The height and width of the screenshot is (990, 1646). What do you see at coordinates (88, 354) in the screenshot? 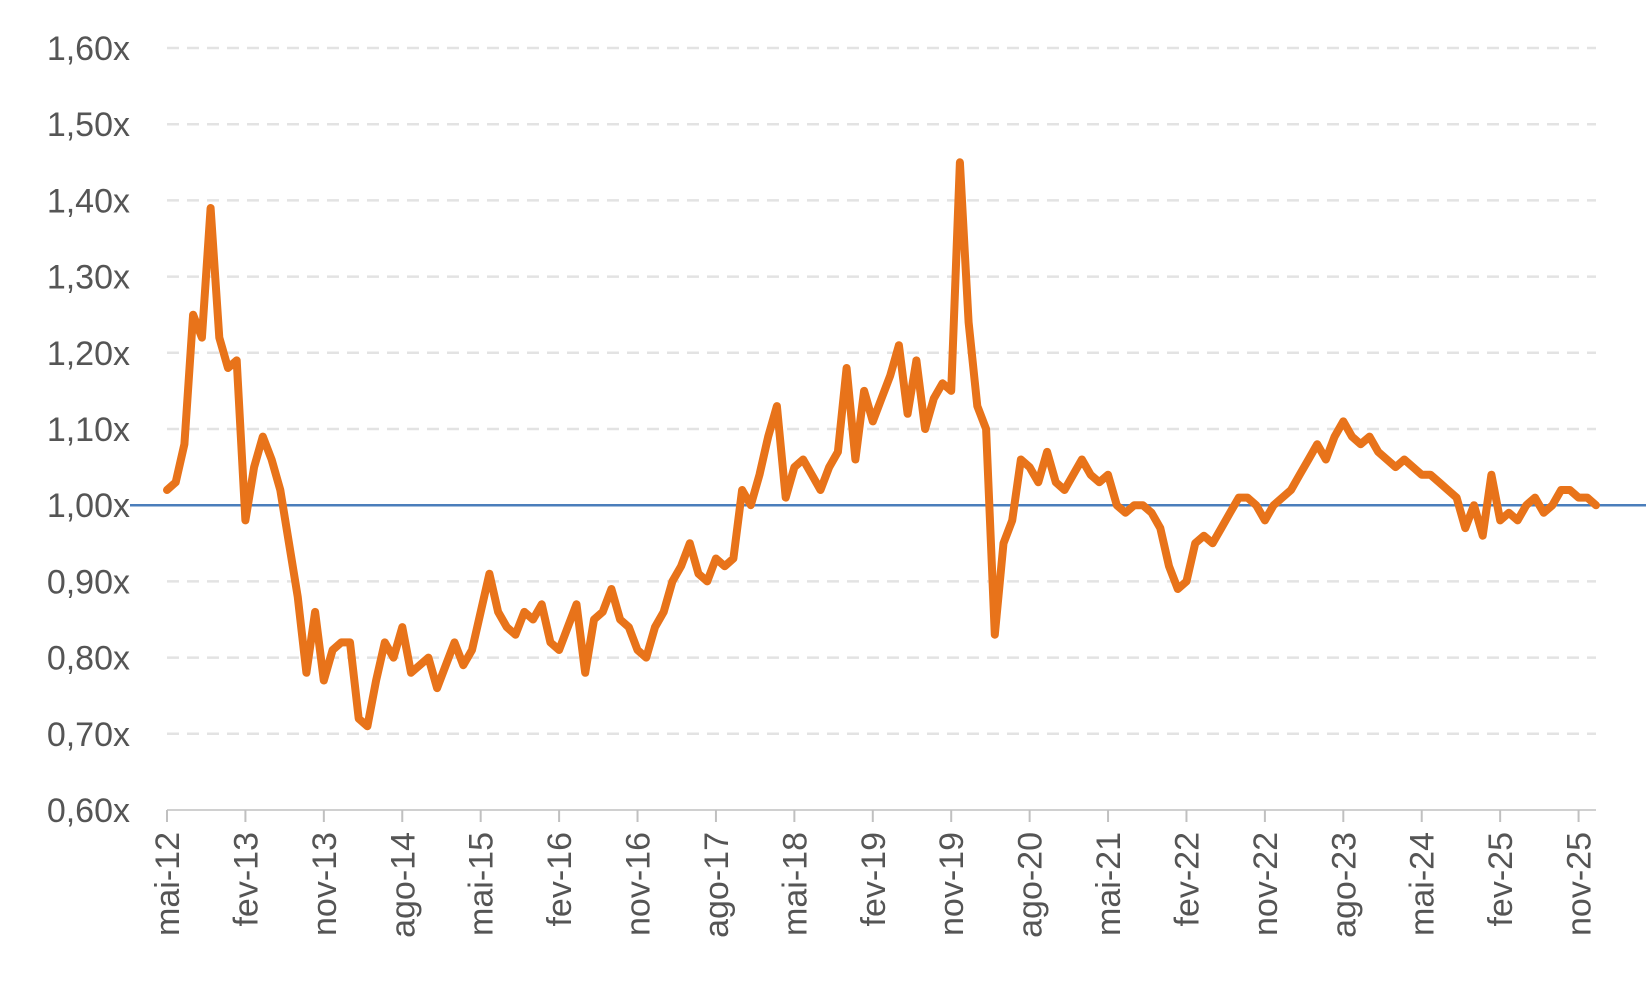
I see `y-tick-label: 1,20x` at bounding box center [88, 354].